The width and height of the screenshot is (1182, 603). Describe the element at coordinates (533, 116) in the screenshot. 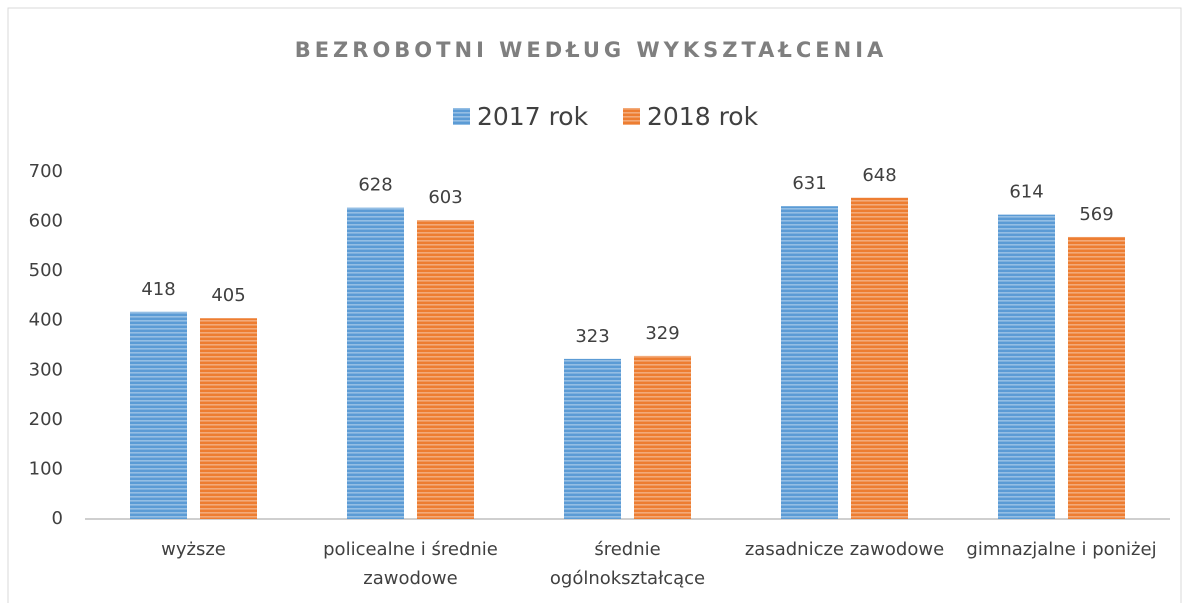

I see `legend-label: 2017 rok` at that location.